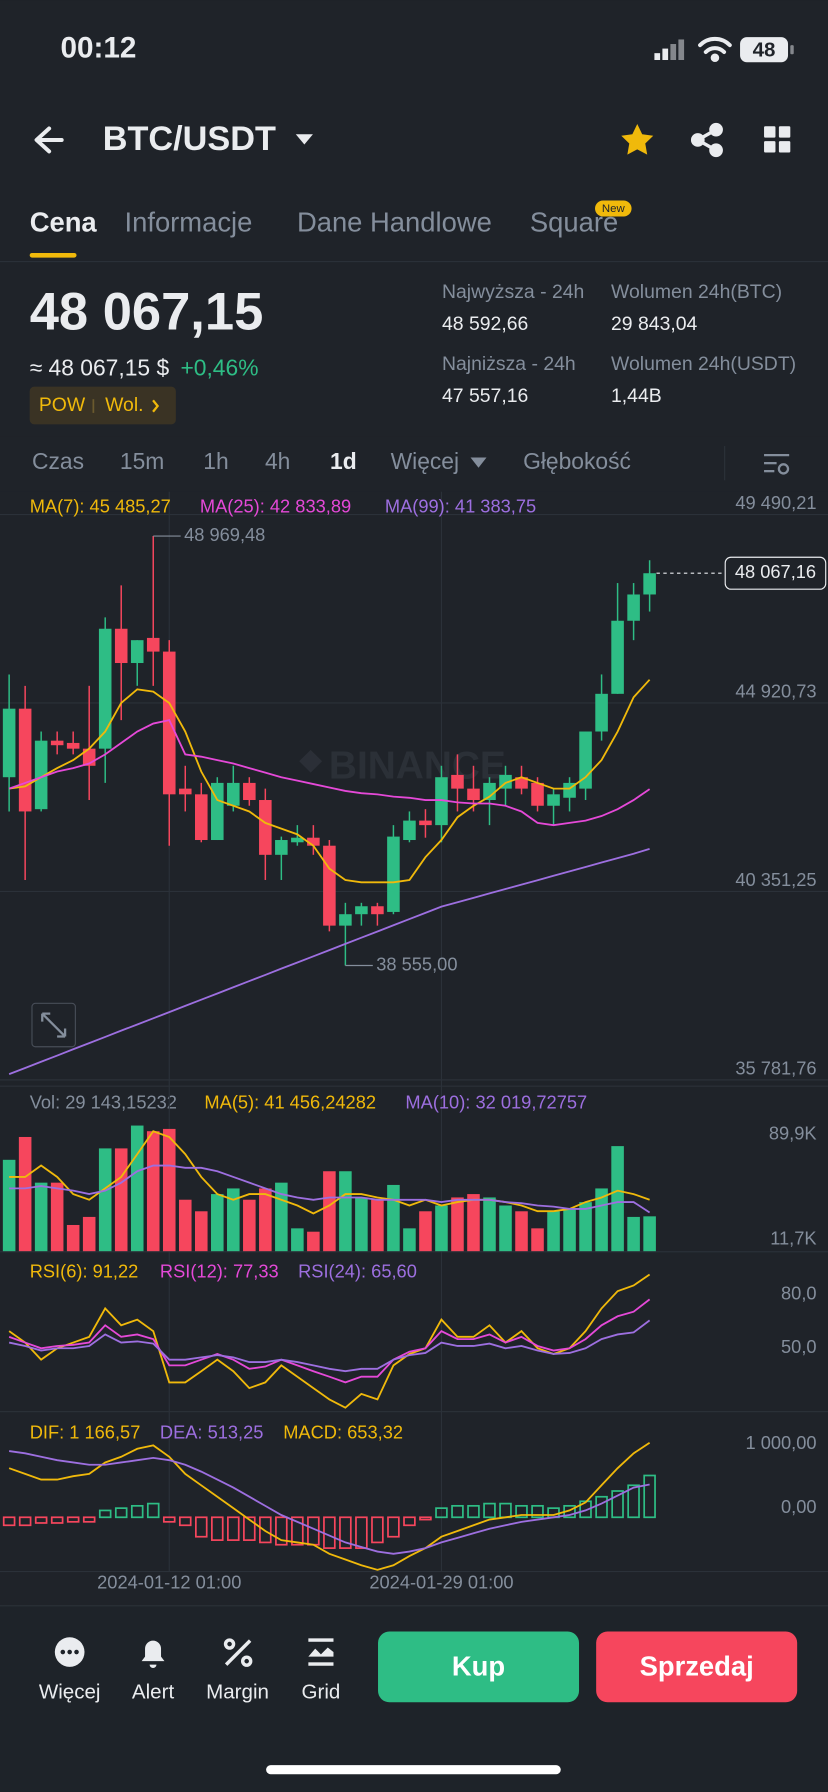  Describe the element at coordinates (64, 222) in the screenshot. I see `tab-active: Cena` at that location.